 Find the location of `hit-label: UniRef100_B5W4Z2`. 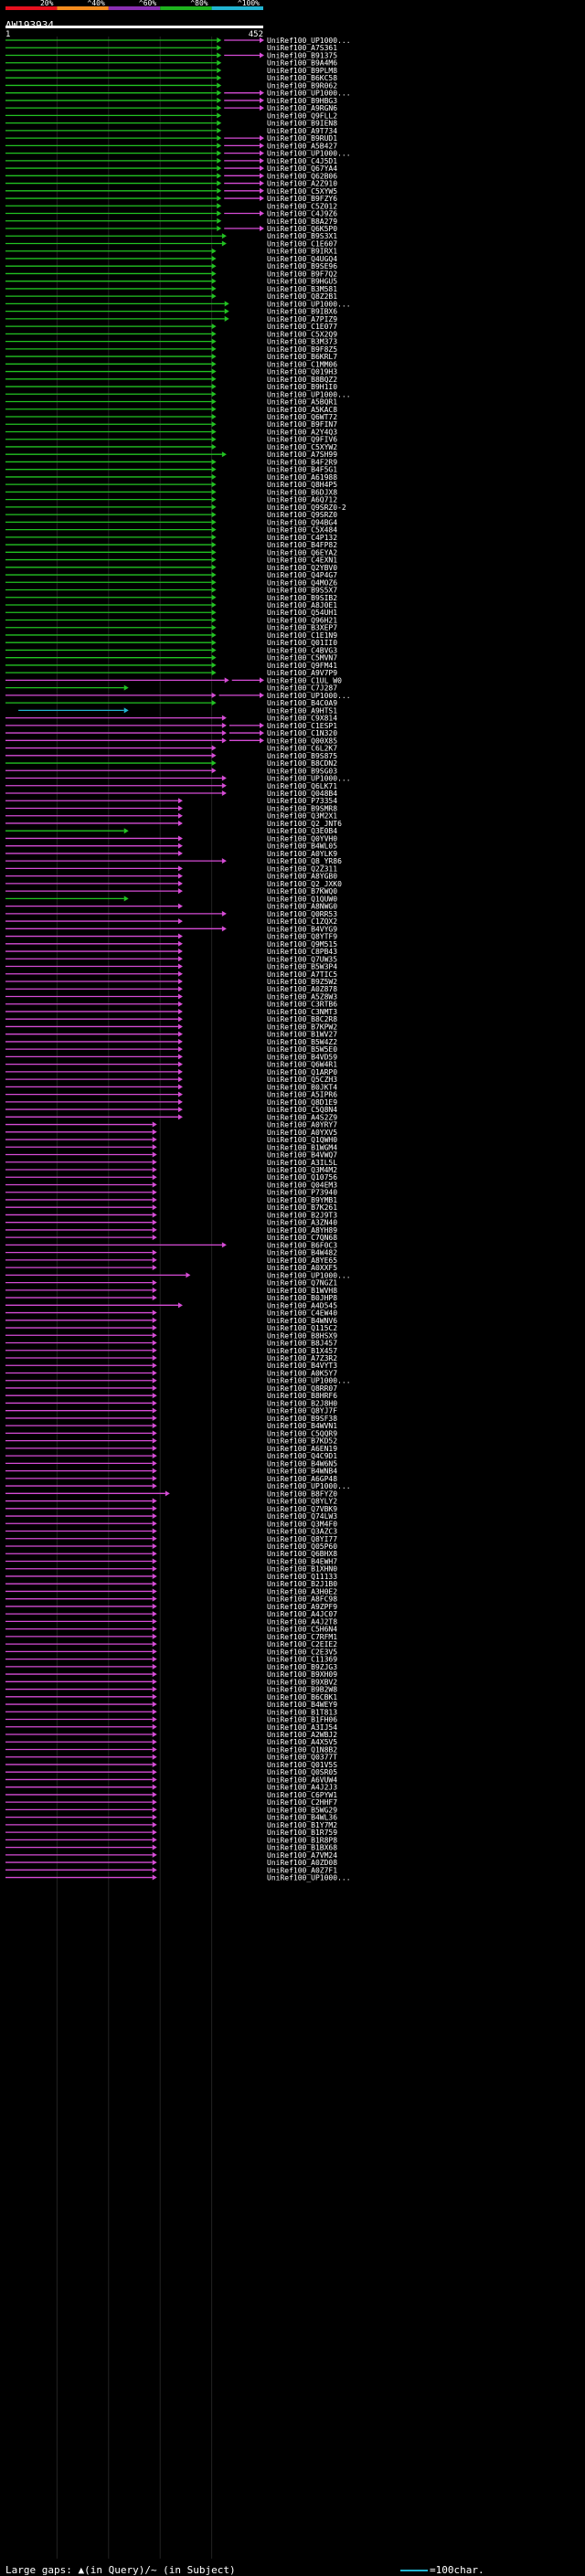

hit-label: UniRef100_B5W4Z2 is located at coordinates (302, 1042).